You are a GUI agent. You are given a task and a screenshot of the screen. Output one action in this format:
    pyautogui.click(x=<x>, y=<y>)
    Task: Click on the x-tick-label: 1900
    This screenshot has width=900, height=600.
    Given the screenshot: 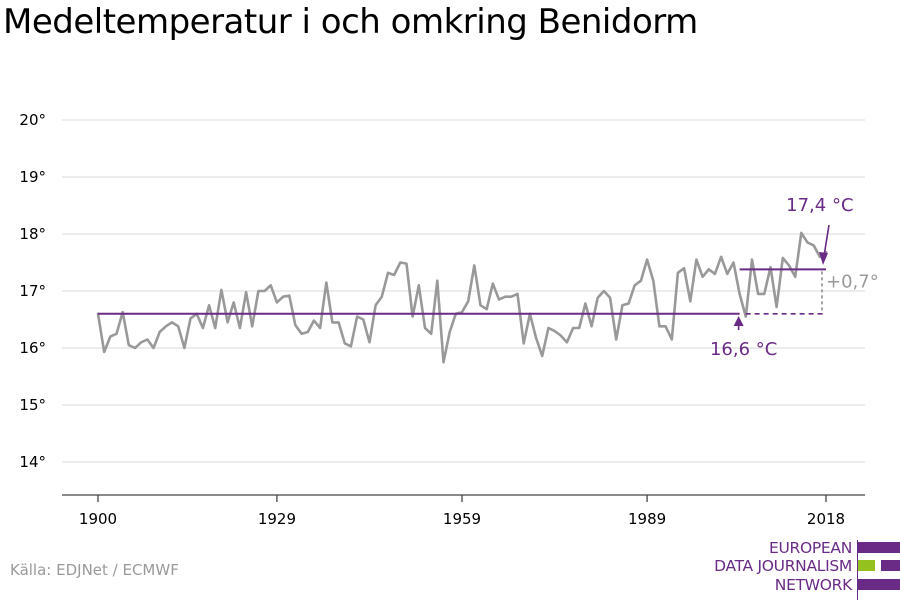 What is the action you would take?
    pyautogui.click(x=98, y=519)
    